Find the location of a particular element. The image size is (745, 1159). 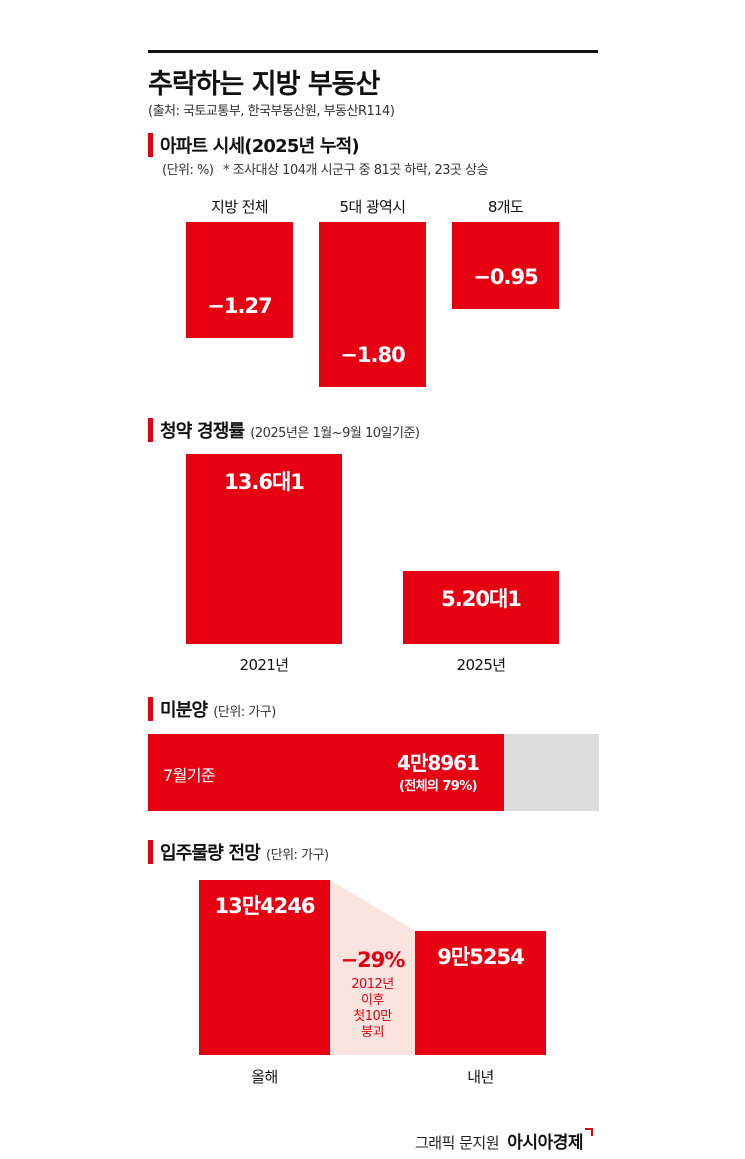

subscription-note: (2025년은 1월~9월 10일기준) is located at coordinates (335, 433).